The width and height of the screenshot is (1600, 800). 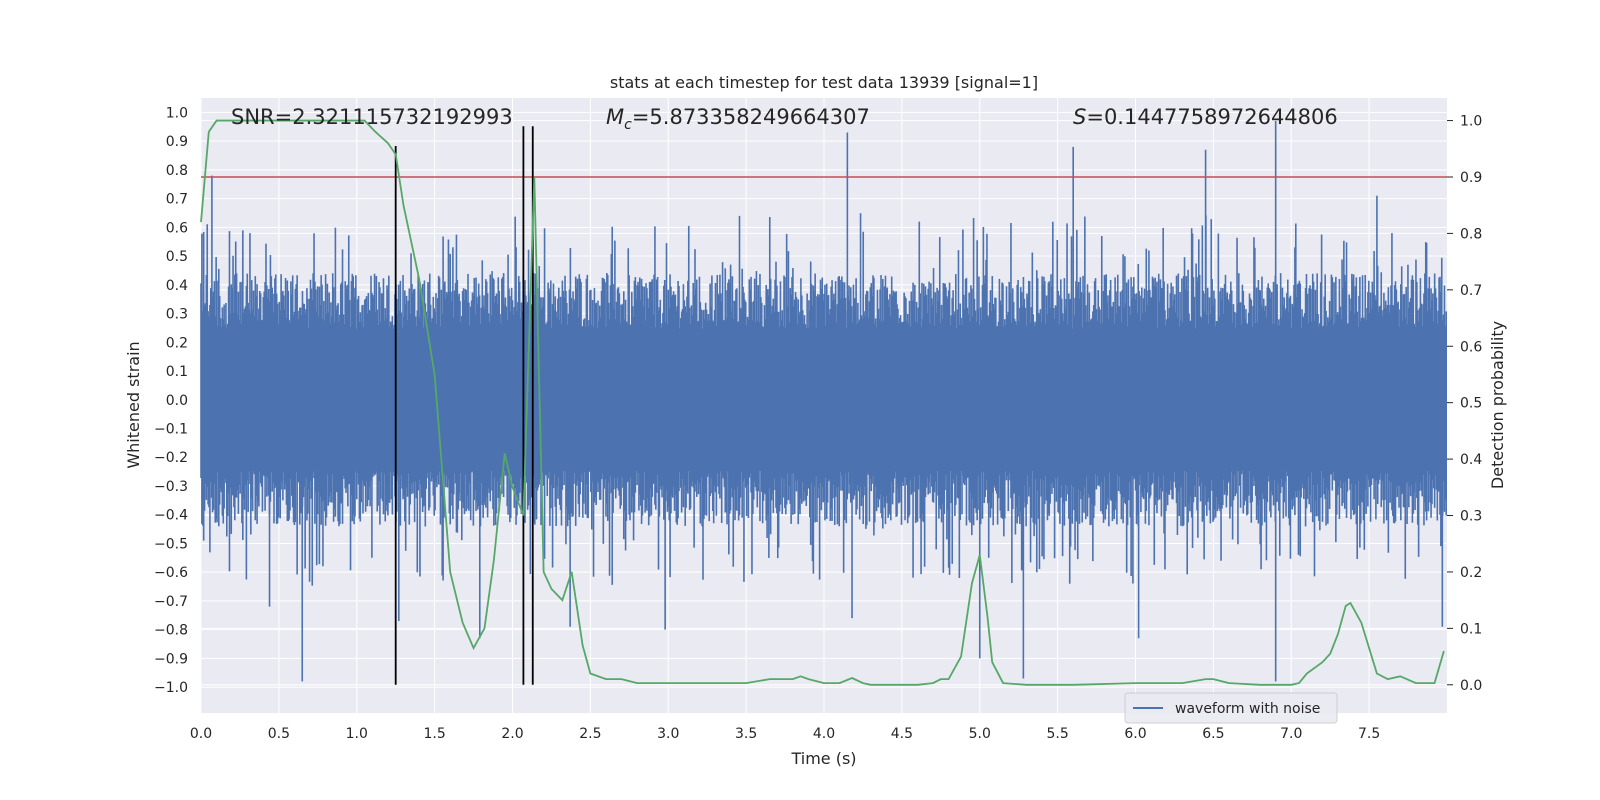 What do you see at coordinates (1211, 117) in the screenshot?
I see `s-value: =0.1447758972644806` at bounding box center [1211, 117].